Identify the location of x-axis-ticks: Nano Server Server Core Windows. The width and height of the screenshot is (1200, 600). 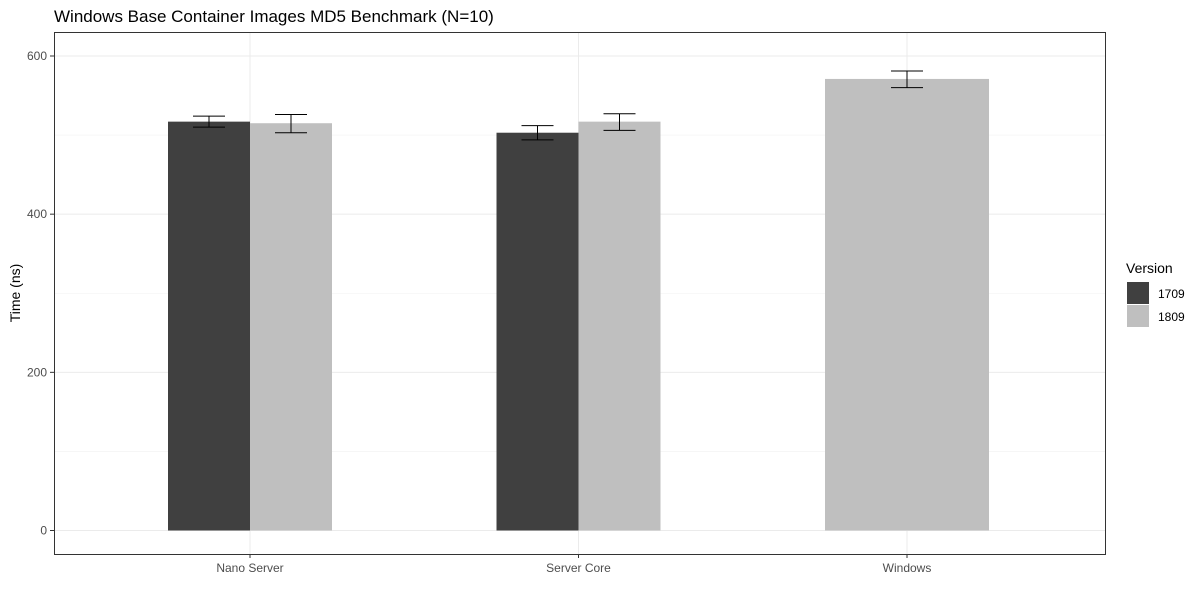
(573, 564).